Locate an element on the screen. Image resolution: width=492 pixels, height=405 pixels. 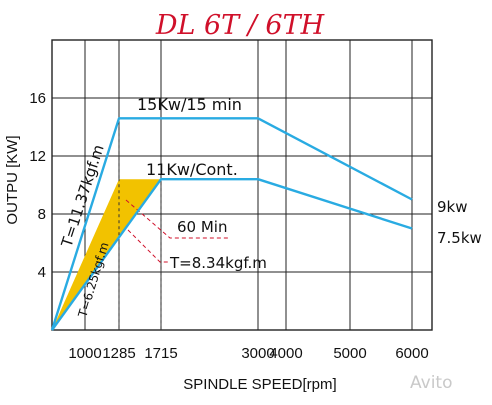
pointer-60-min is located at coordinates (177, 219).